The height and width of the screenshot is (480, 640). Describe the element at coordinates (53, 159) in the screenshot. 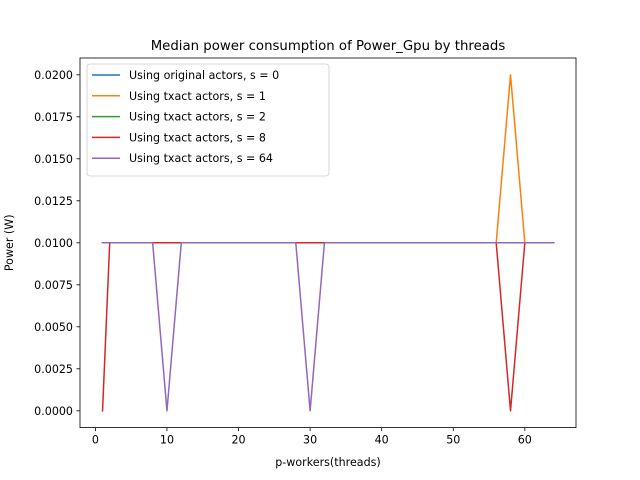

I see `y-tick-label: 0.0150` at that location.